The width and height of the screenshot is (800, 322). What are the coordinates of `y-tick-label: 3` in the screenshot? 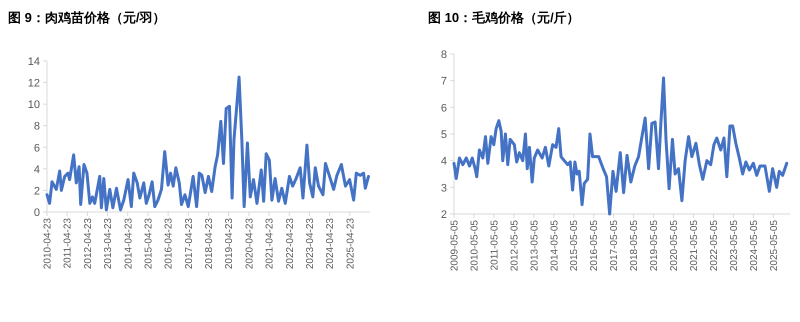 It's located at (443, 188).